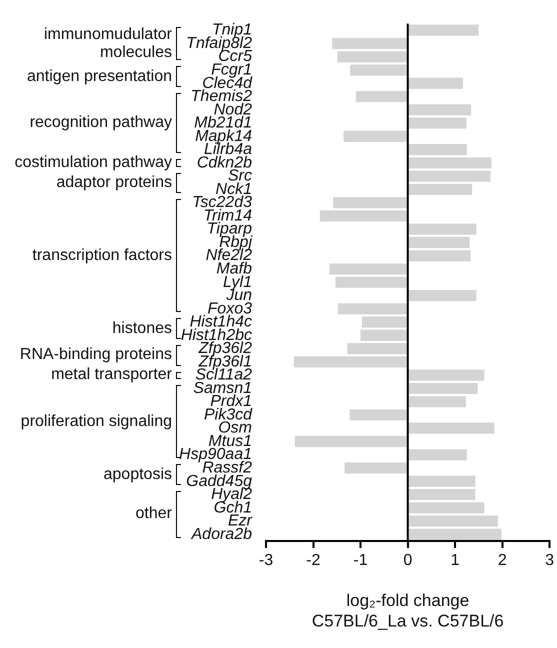 This screenshot has height=648, width=557. Describe the element at coordinates (266, 561) in the screenshot. I see `x-tick-label: -3` at that location.